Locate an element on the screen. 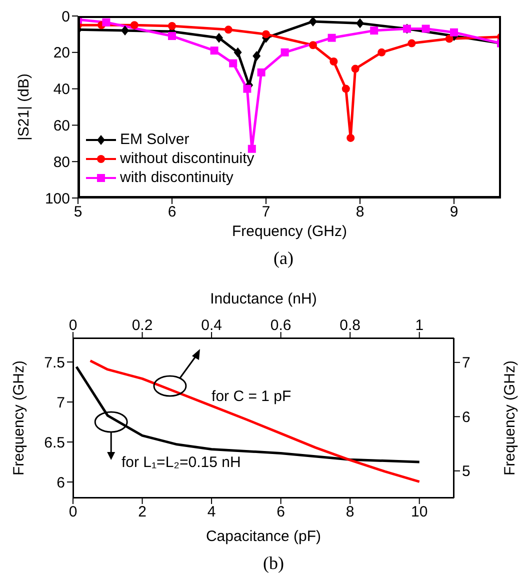  x-axis-title: Capacitance (pF) is located at coordinates (264, 536).